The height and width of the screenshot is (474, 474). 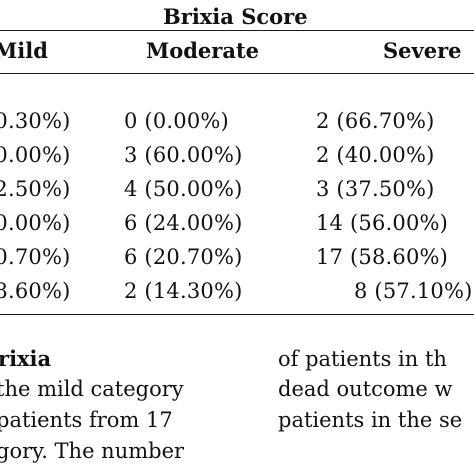 What do you see at coordinates (183, 257) in the screenshot?
I see `table-cell-moderate: 6 (20.70%)` at bounding box center [183, 257].